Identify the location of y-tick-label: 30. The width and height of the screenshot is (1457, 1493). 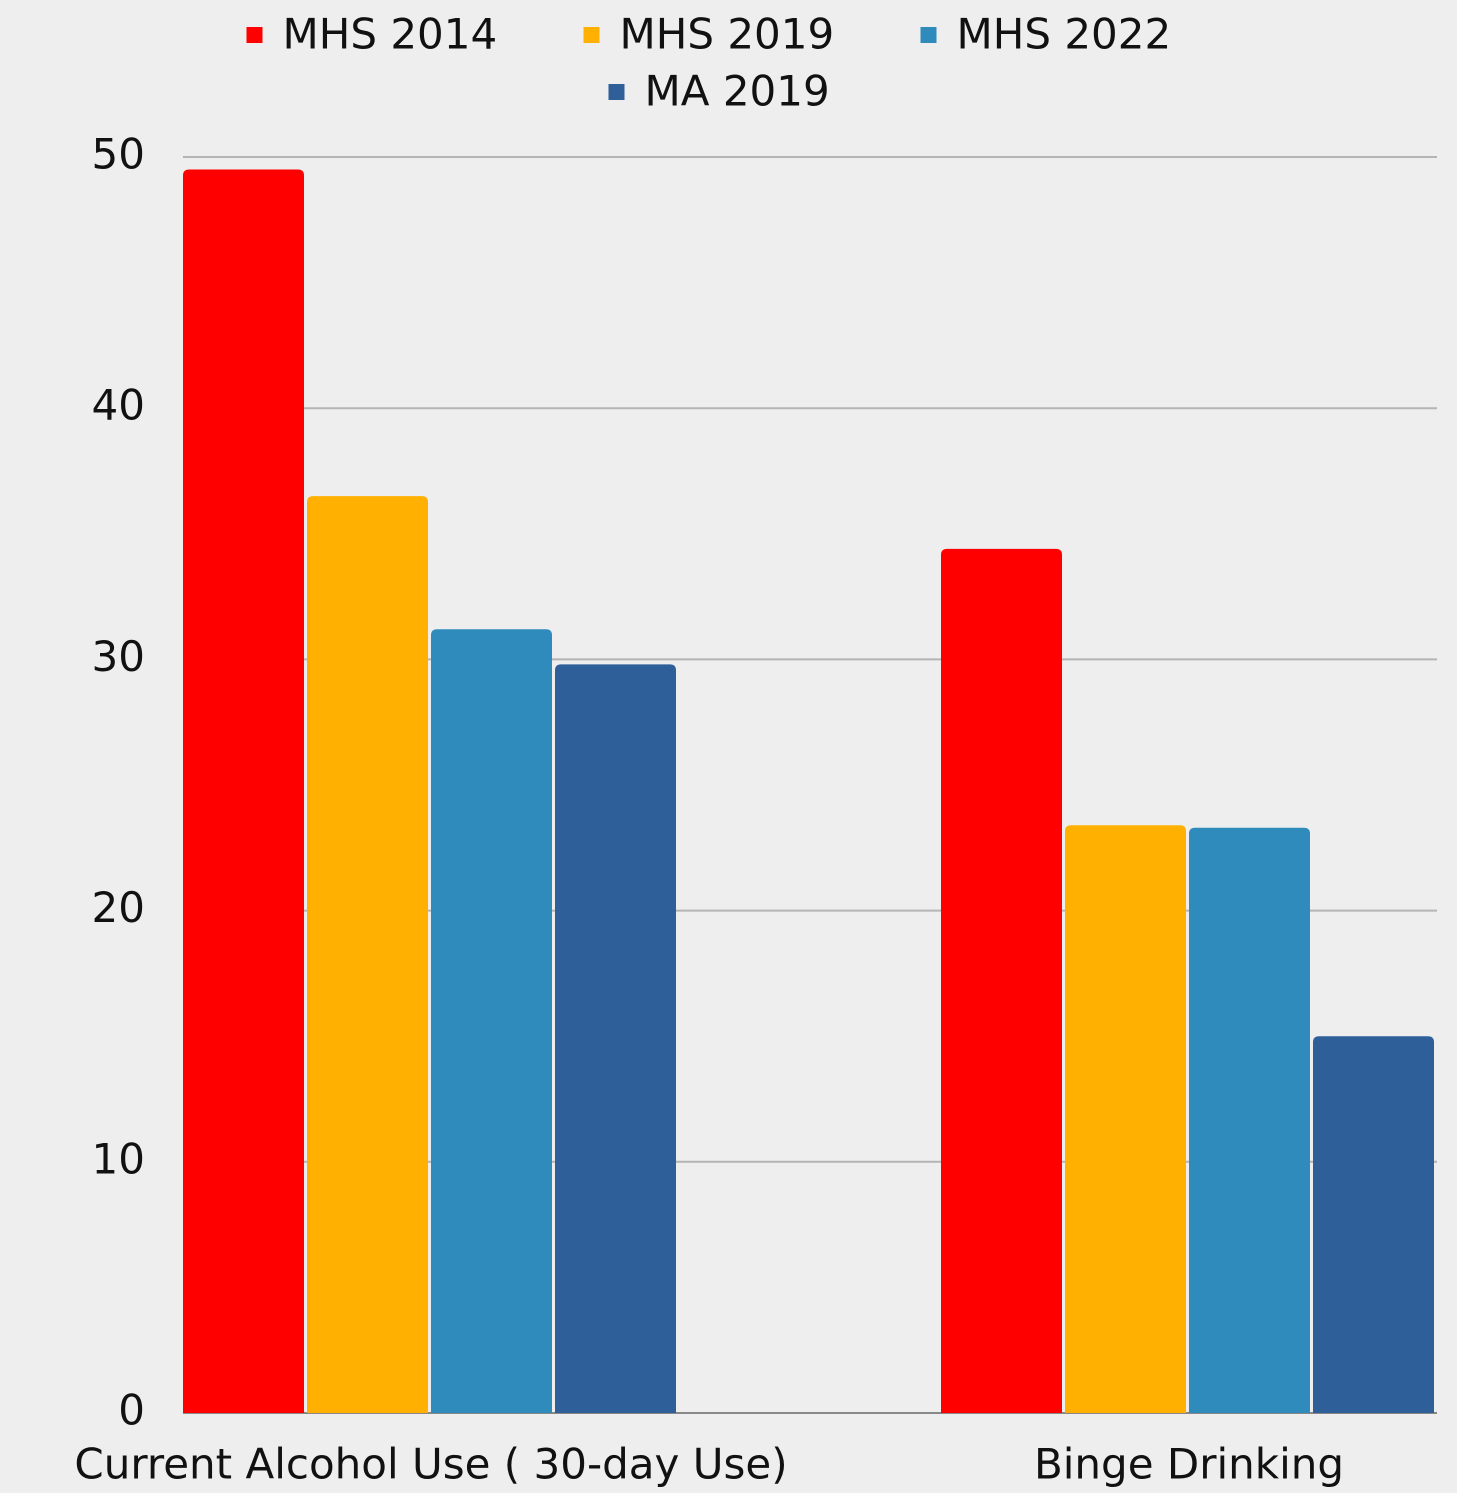
(118, 656).